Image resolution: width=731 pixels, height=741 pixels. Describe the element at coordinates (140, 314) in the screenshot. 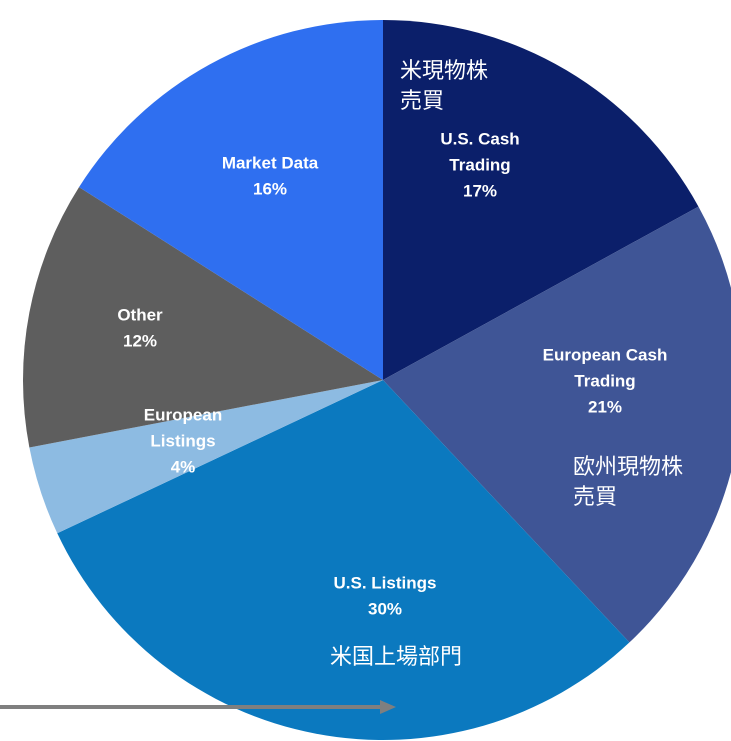

I see `slice-label: Other` at that location.